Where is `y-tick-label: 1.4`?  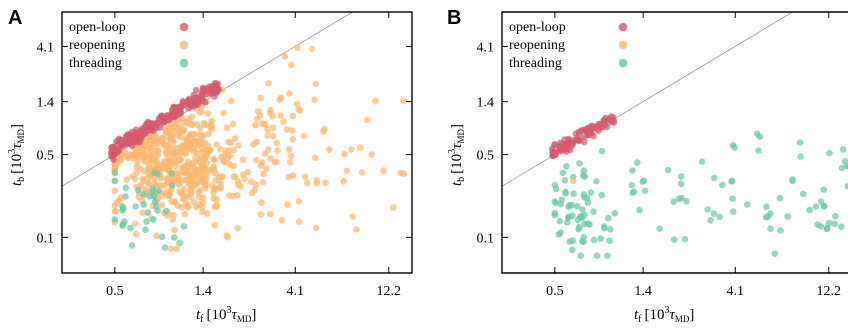
y-tick-label: 1.4 is located at coordinates (486, 103).